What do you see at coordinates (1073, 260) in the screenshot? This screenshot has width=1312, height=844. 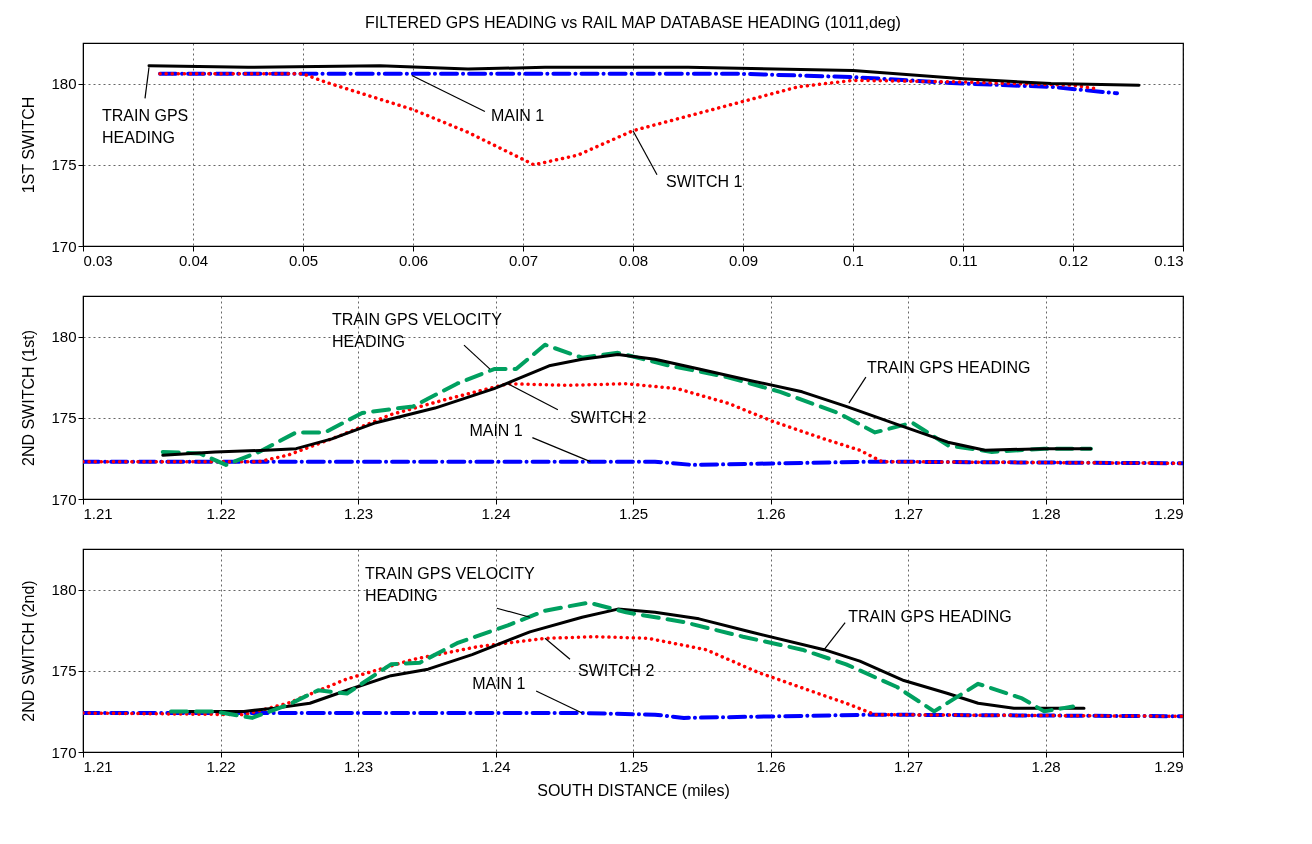 I see `x-tick-label: 0.12` at bounding box center [1073, 260].